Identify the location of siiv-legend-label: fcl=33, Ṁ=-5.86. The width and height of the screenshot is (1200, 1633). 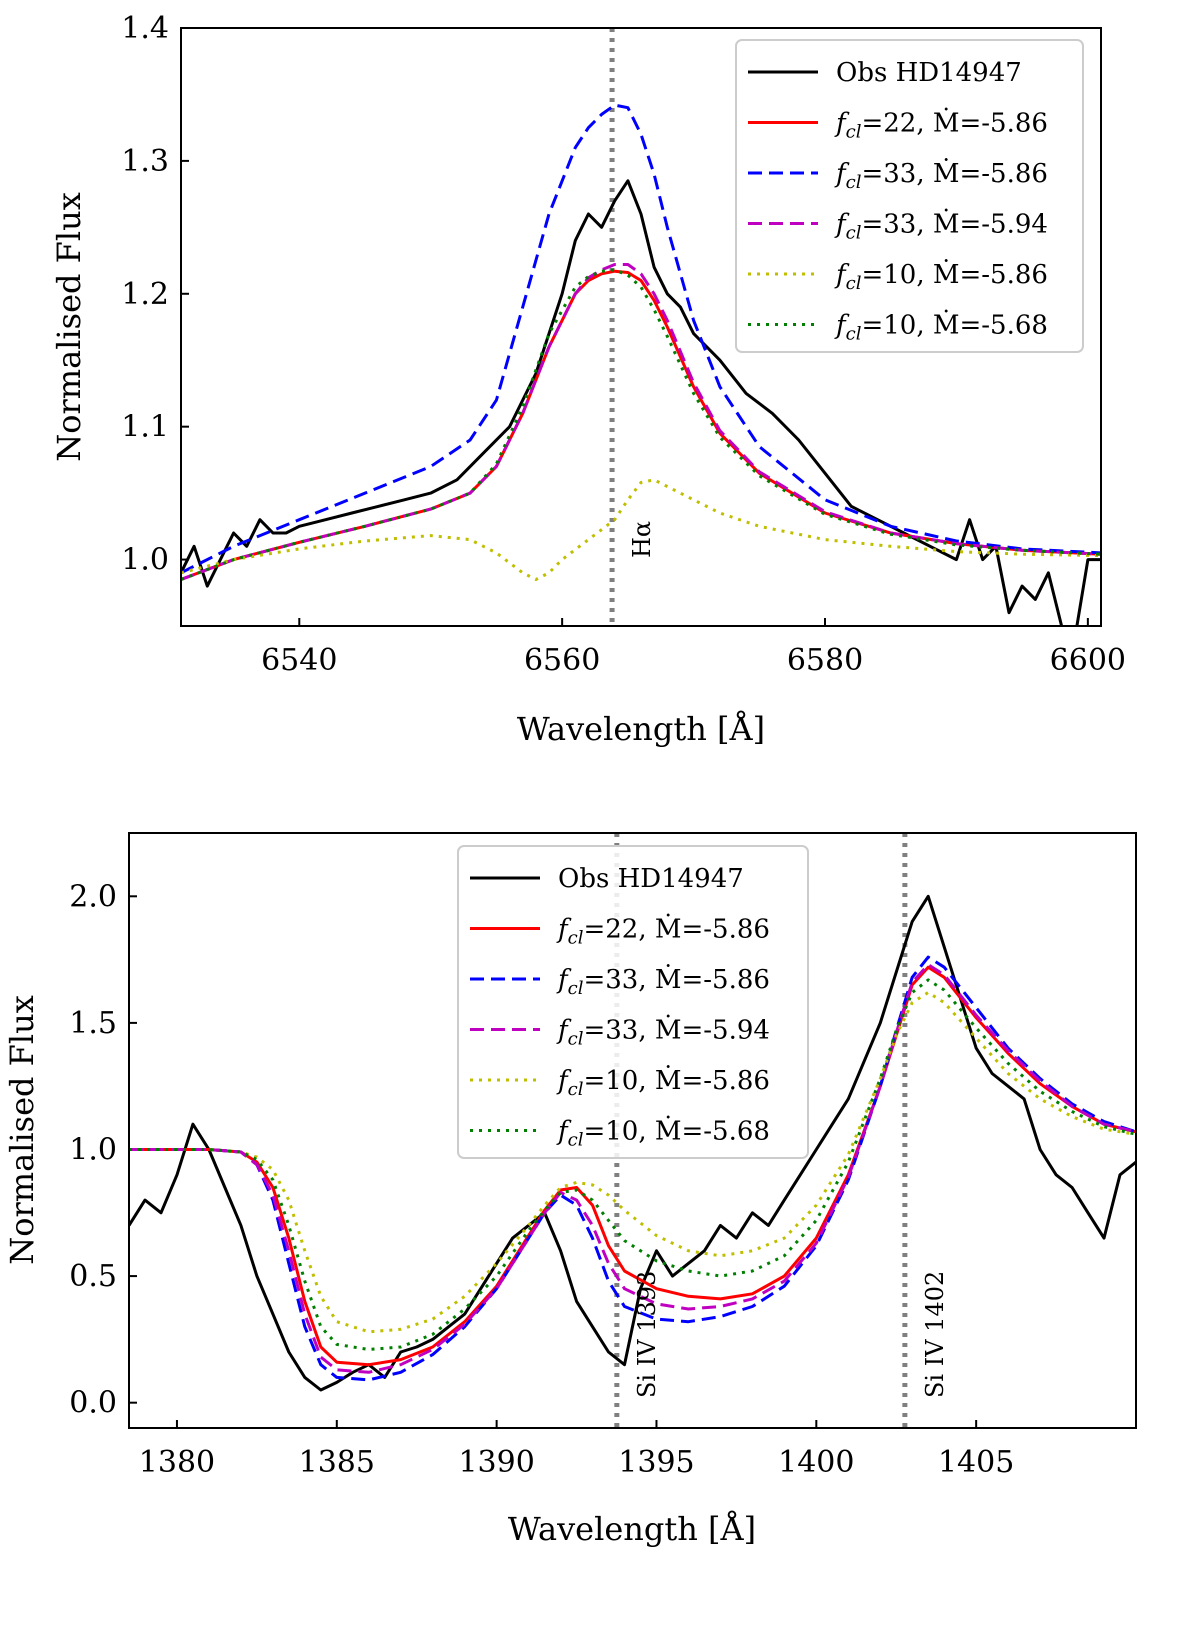
(663, 981).